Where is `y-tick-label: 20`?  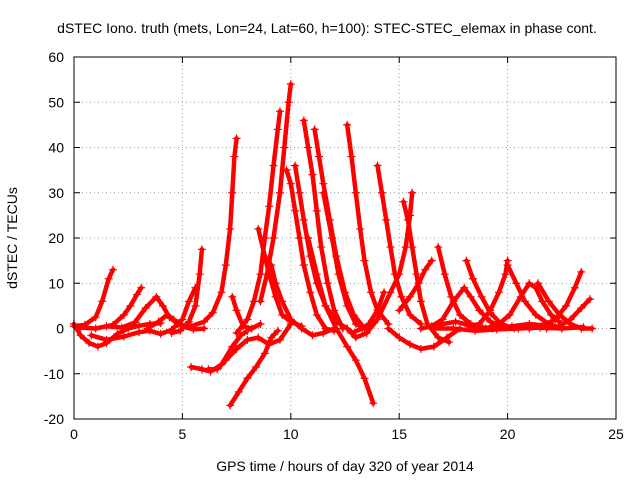 y-tick-label: 20 is located at coordinates (56, 238).